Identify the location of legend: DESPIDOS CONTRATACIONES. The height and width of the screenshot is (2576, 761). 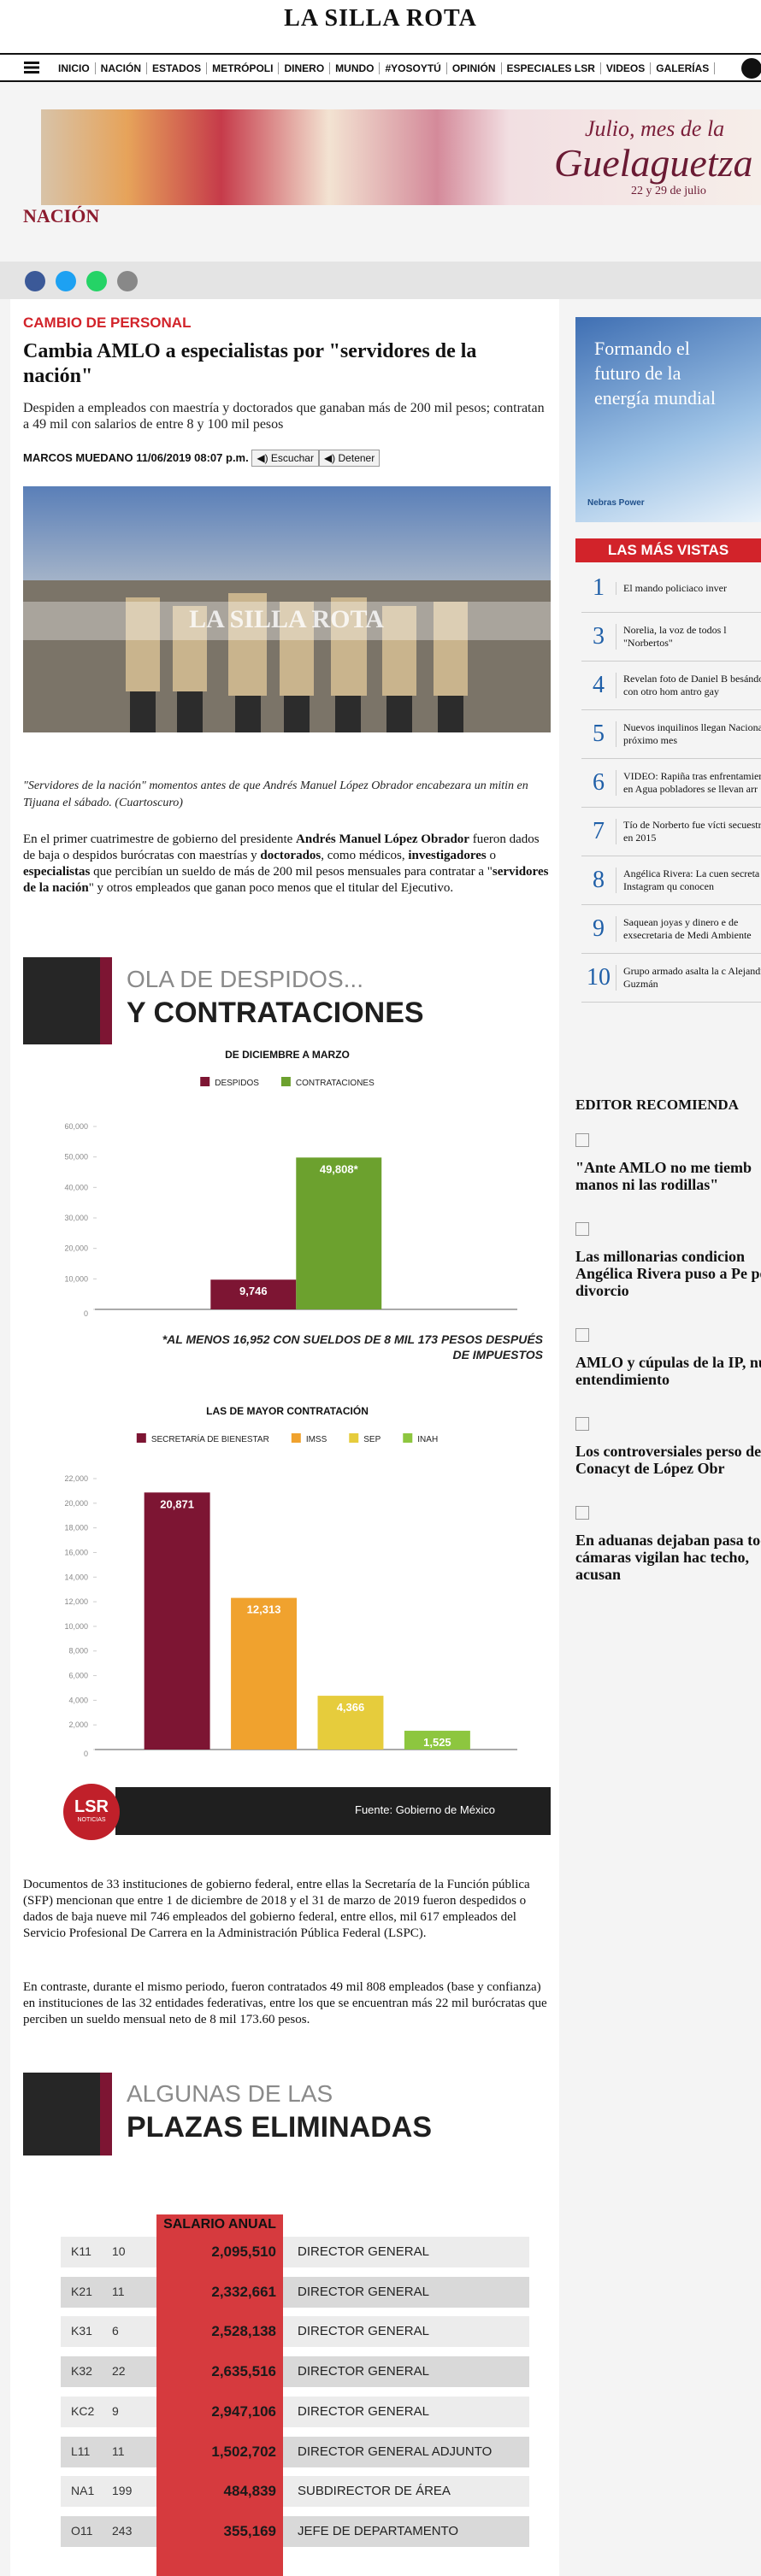
(288, 1082).